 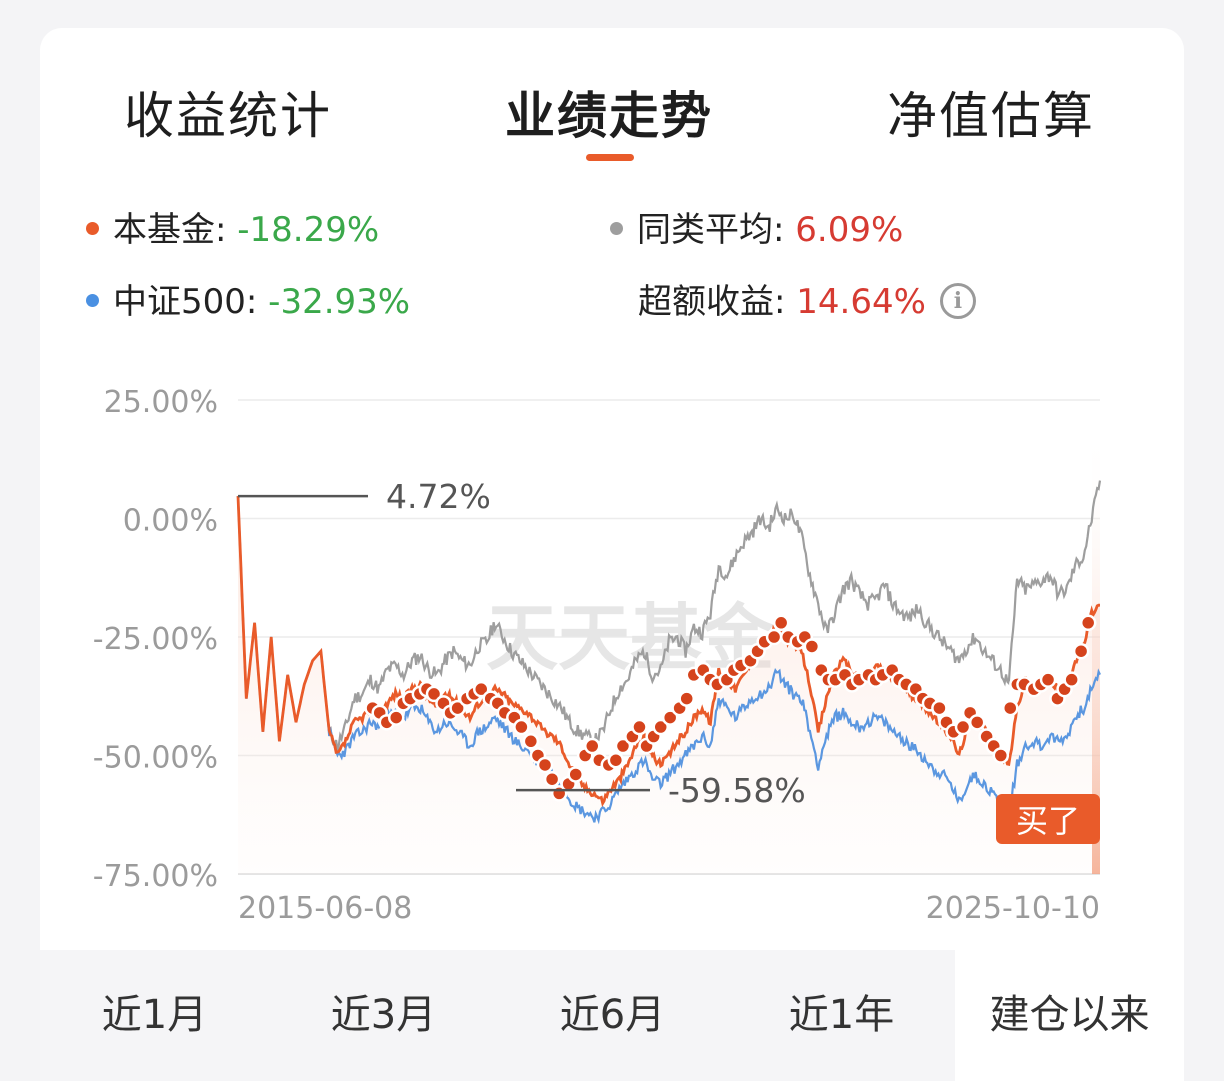 What do you see at coordinates (716, 230) in the screenshot?
I see `legend-category-avg-label: 同类平均:` at bounding box center [716, 230].